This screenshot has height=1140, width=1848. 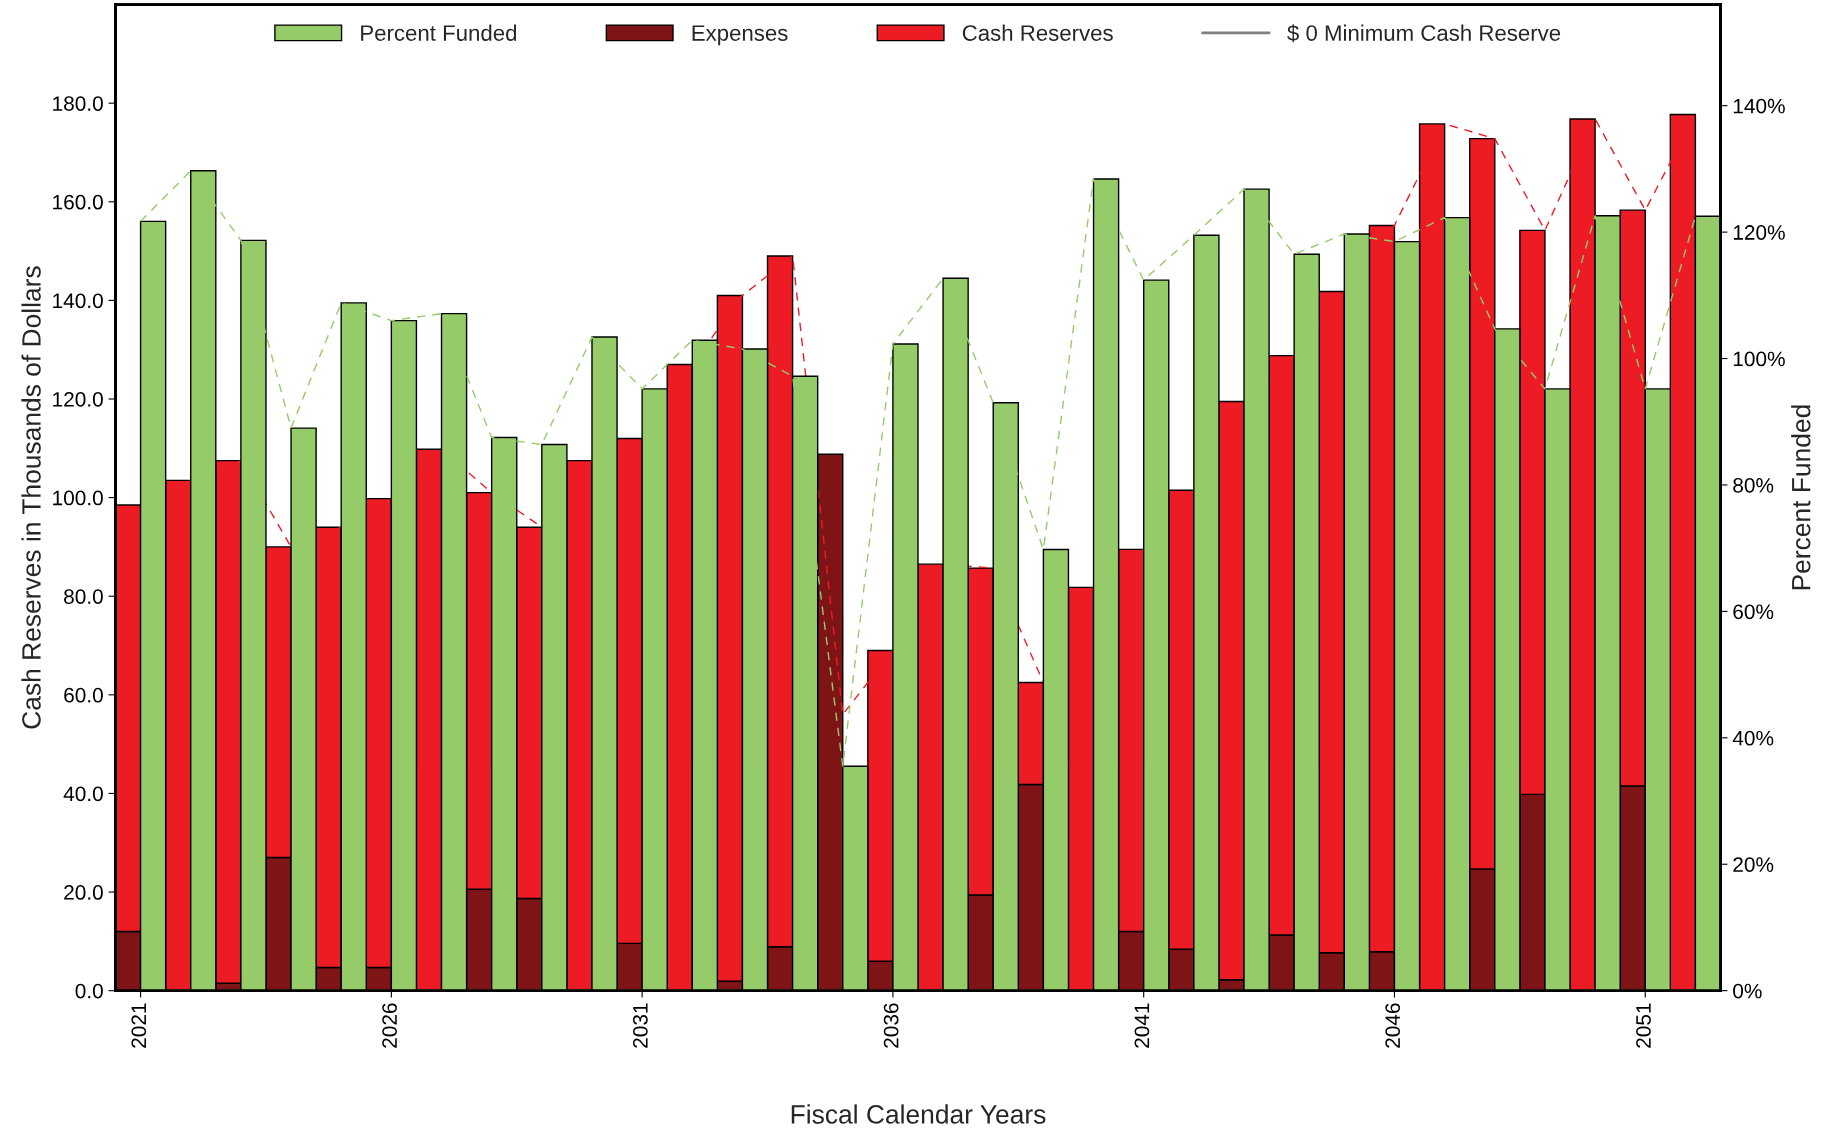 What do you see at coordinates (1801, 497) in the screenshot?
I see `y2-axis-title: Percent Funded` at bounding box center [1801, 497].